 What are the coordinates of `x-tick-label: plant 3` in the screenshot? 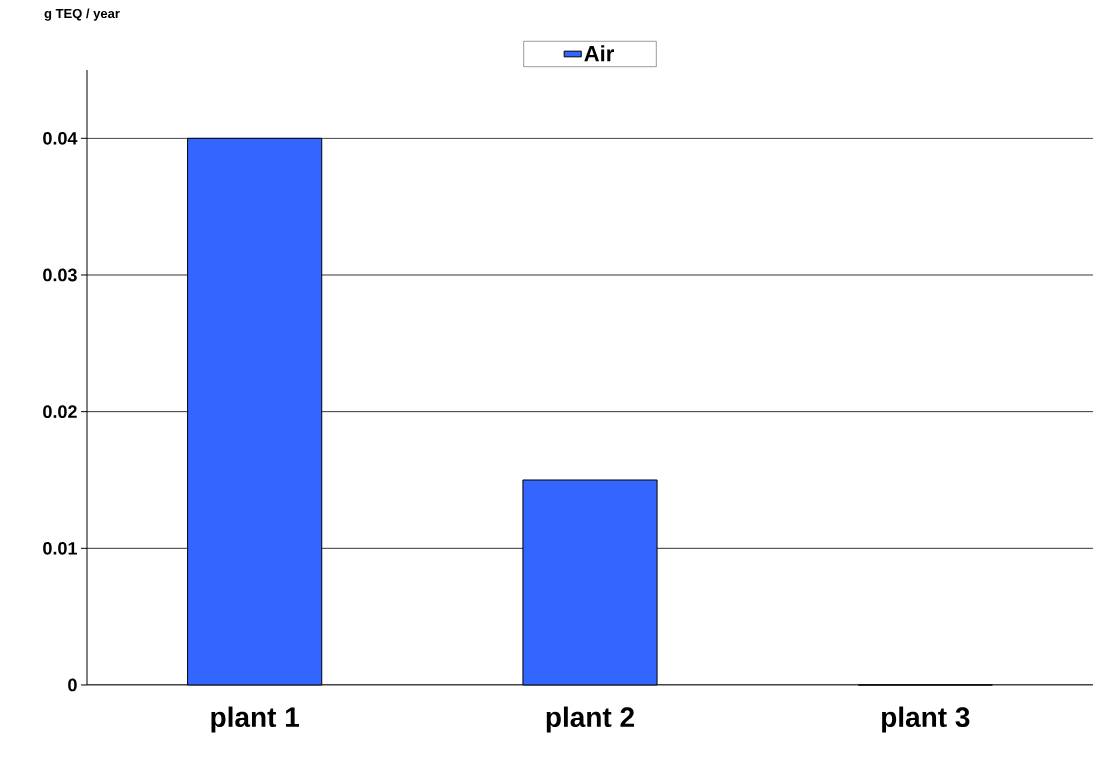 It's located at (926, 719).